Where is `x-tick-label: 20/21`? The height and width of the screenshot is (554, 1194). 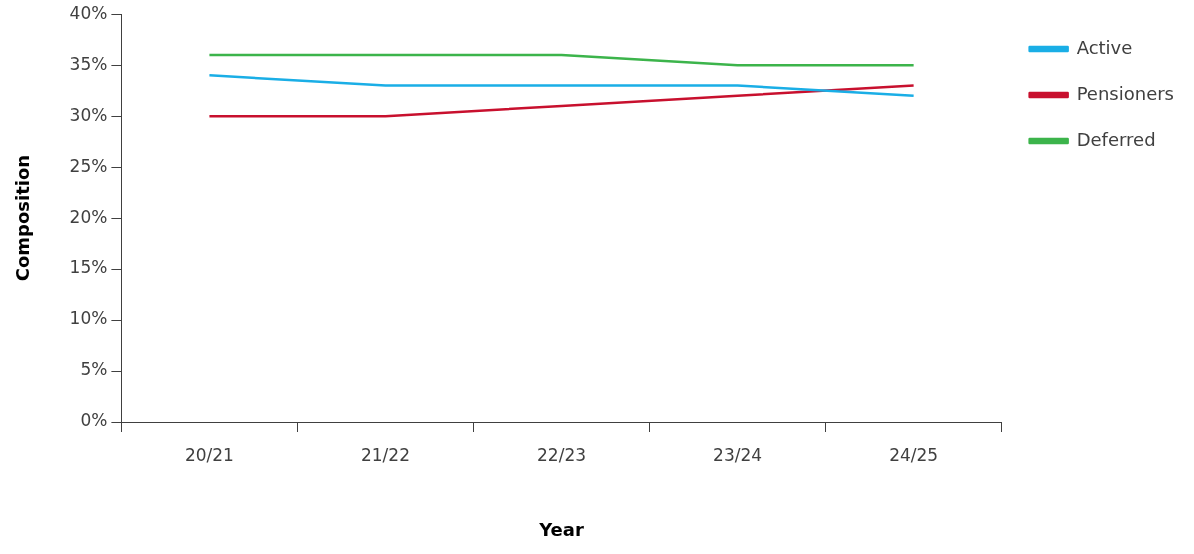 x-tick-label: 20/21 is located at coordinates (209, 454).